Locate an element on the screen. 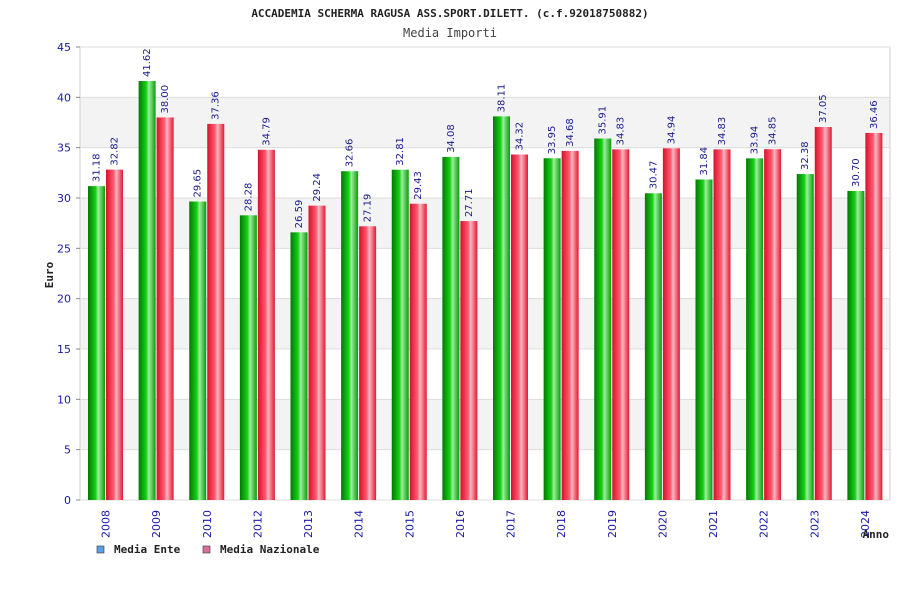 This screenshot has width=900, height=600. x-tick-label: 2016 is located at coordinates (460, 524).